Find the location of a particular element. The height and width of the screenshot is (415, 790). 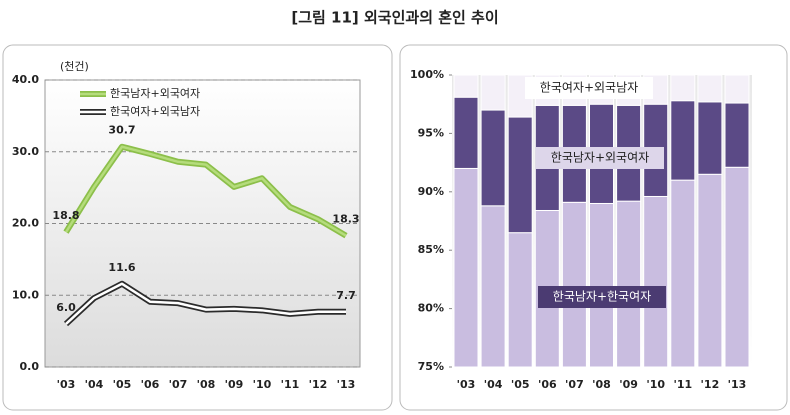

y-tick-label: 95% is located at coordinates (431, 132).